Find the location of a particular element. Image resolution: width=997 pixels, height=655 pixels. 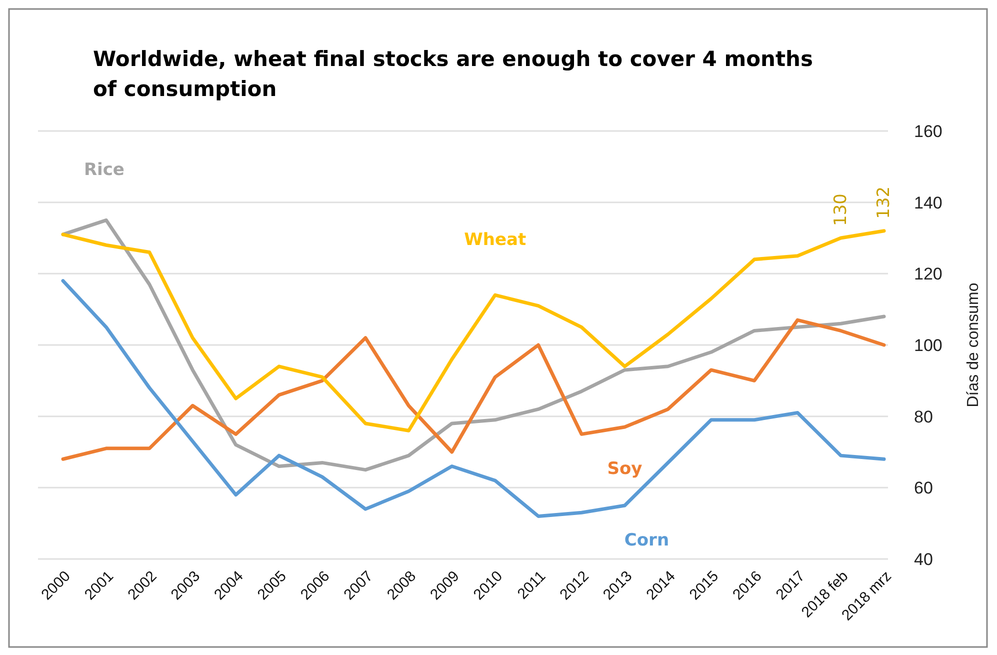

text: Wheat is located at coordinates (495, 240).